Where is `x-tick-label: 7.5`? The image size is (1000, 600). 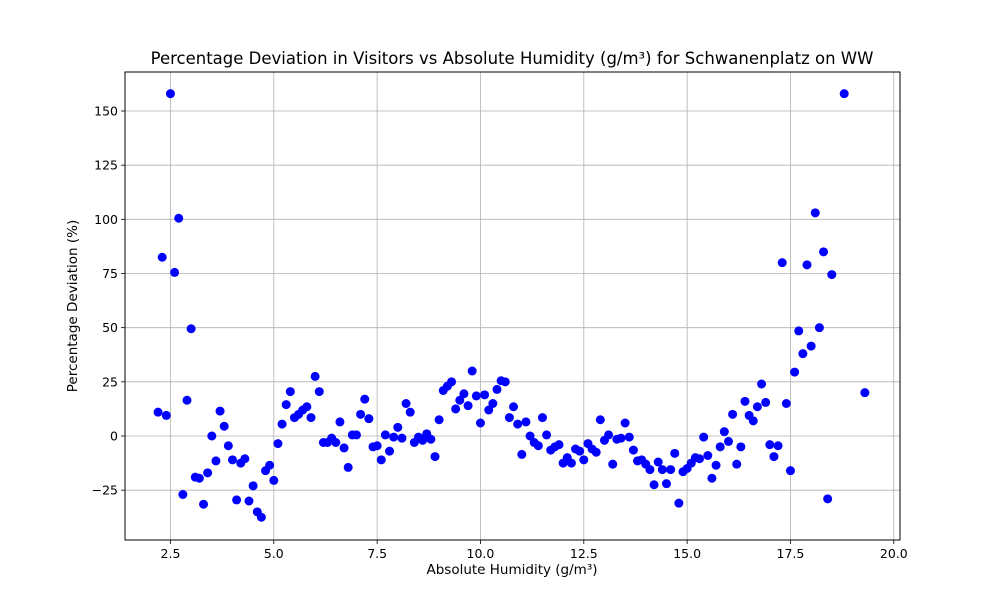 x-tick-label: 7.5 is located at coordinates (377, 553).